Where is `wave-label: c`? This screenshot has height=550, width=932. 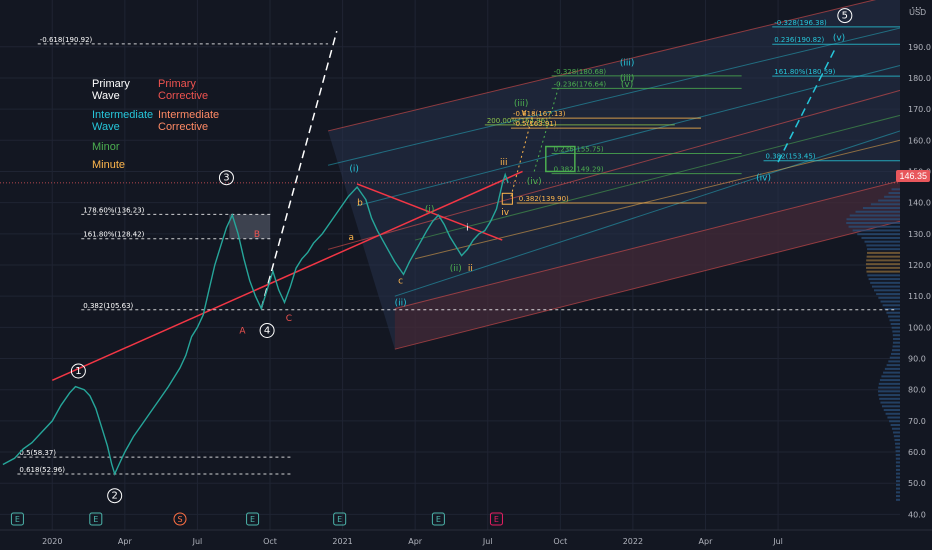 wave-label: c is located at coordinates (400, 282).